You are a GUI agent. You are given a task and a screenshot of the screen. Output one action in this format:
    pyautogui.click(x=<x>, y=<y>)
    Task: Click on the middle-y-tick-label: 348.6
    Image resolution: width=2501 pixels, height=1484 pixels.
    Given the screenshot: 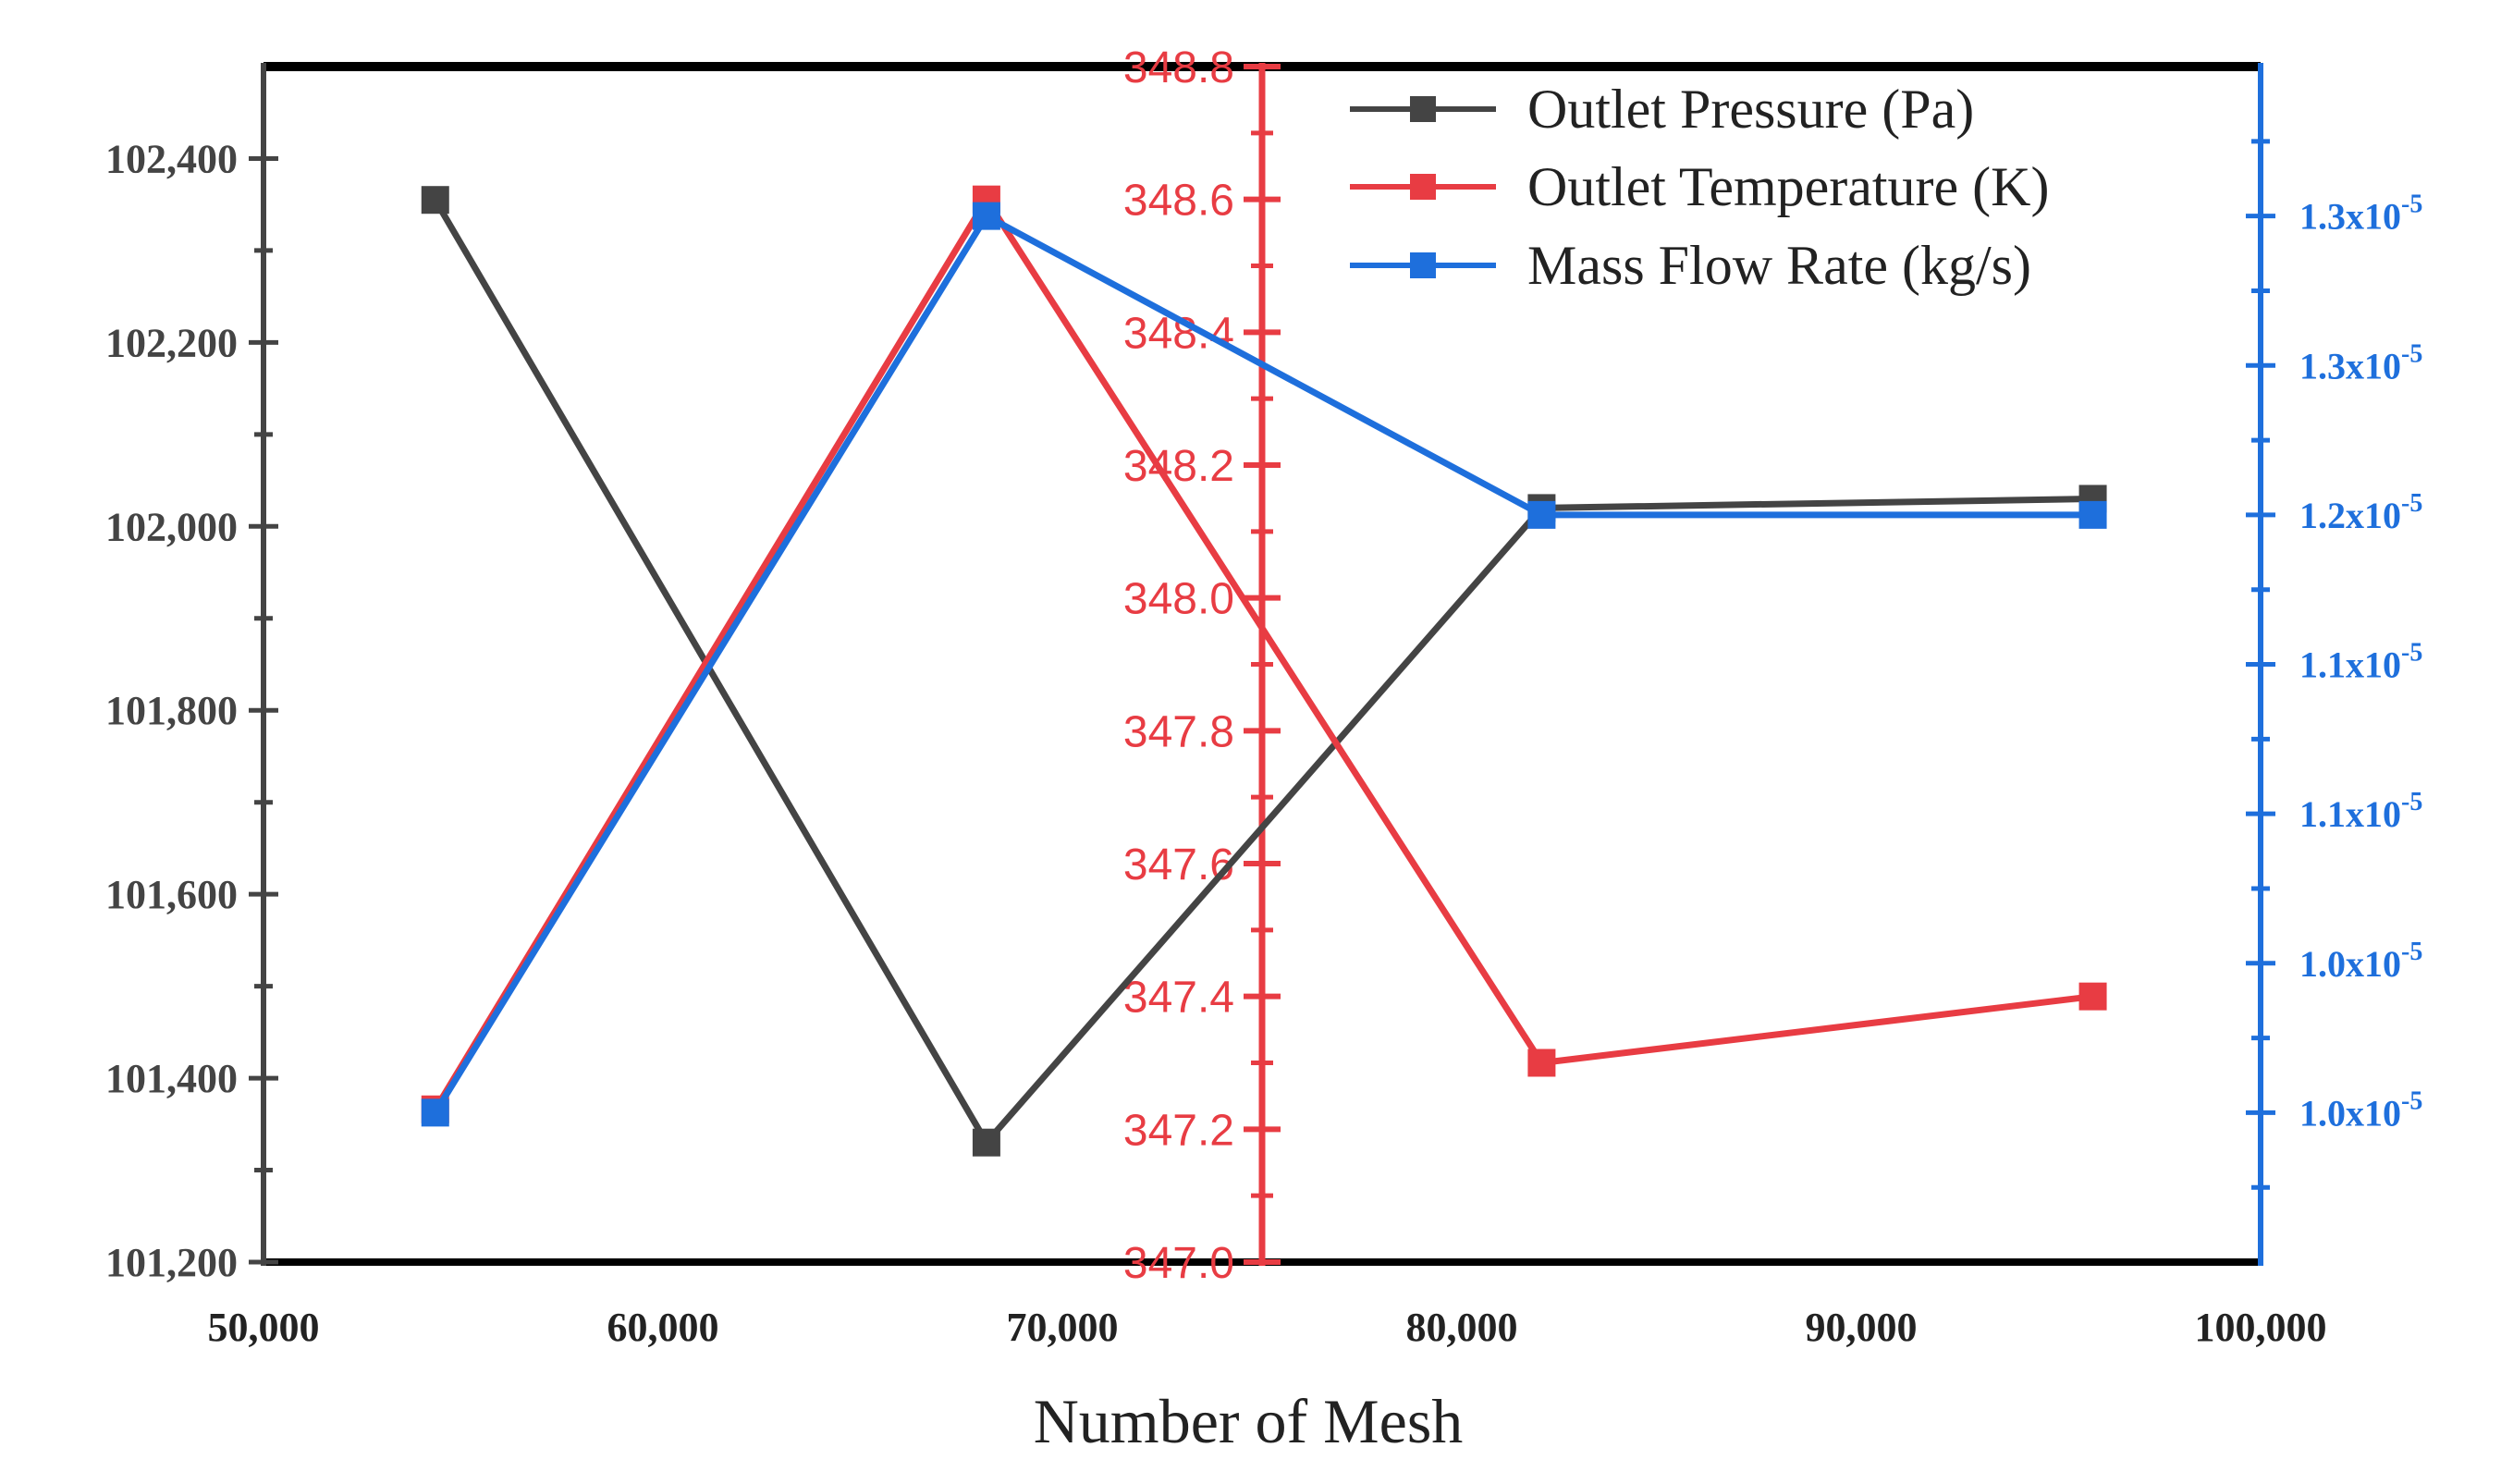 What is the action you would take?
    pyautogui.click(x=1179, y=201)
    